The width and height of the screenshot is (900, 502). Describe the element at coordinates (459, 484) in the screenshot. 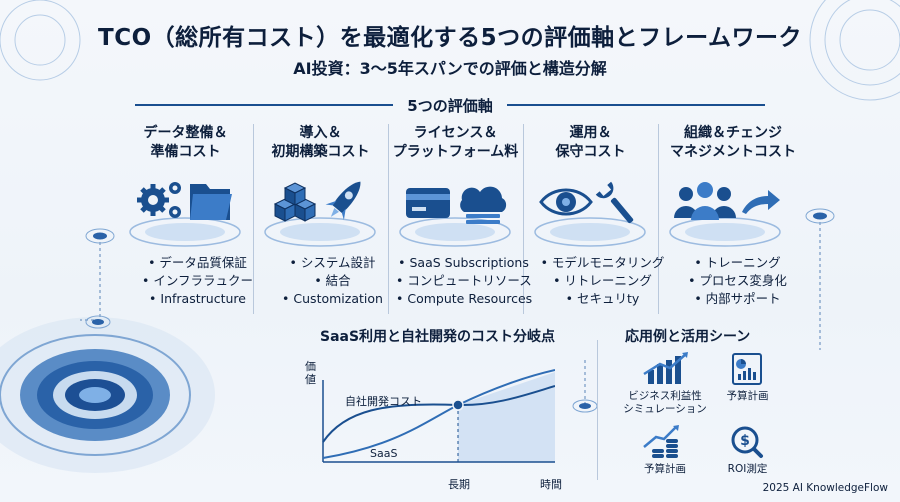

I see `chart-x-marker-label: 長期` at that location.